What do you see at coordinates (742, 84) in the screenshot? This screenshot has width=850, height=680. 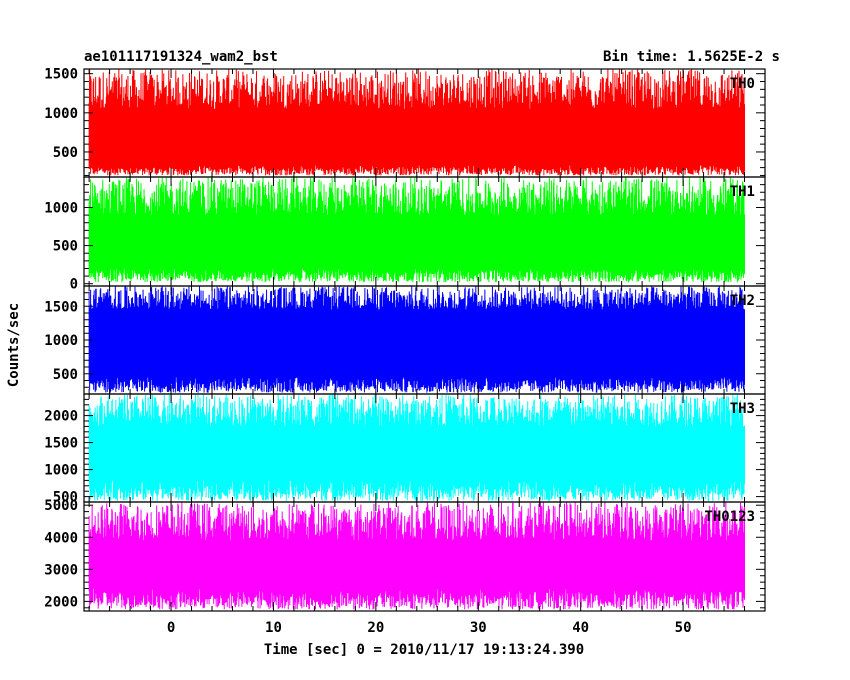 I see `series-label-th0: TH0` at bounding box center [742, 84].